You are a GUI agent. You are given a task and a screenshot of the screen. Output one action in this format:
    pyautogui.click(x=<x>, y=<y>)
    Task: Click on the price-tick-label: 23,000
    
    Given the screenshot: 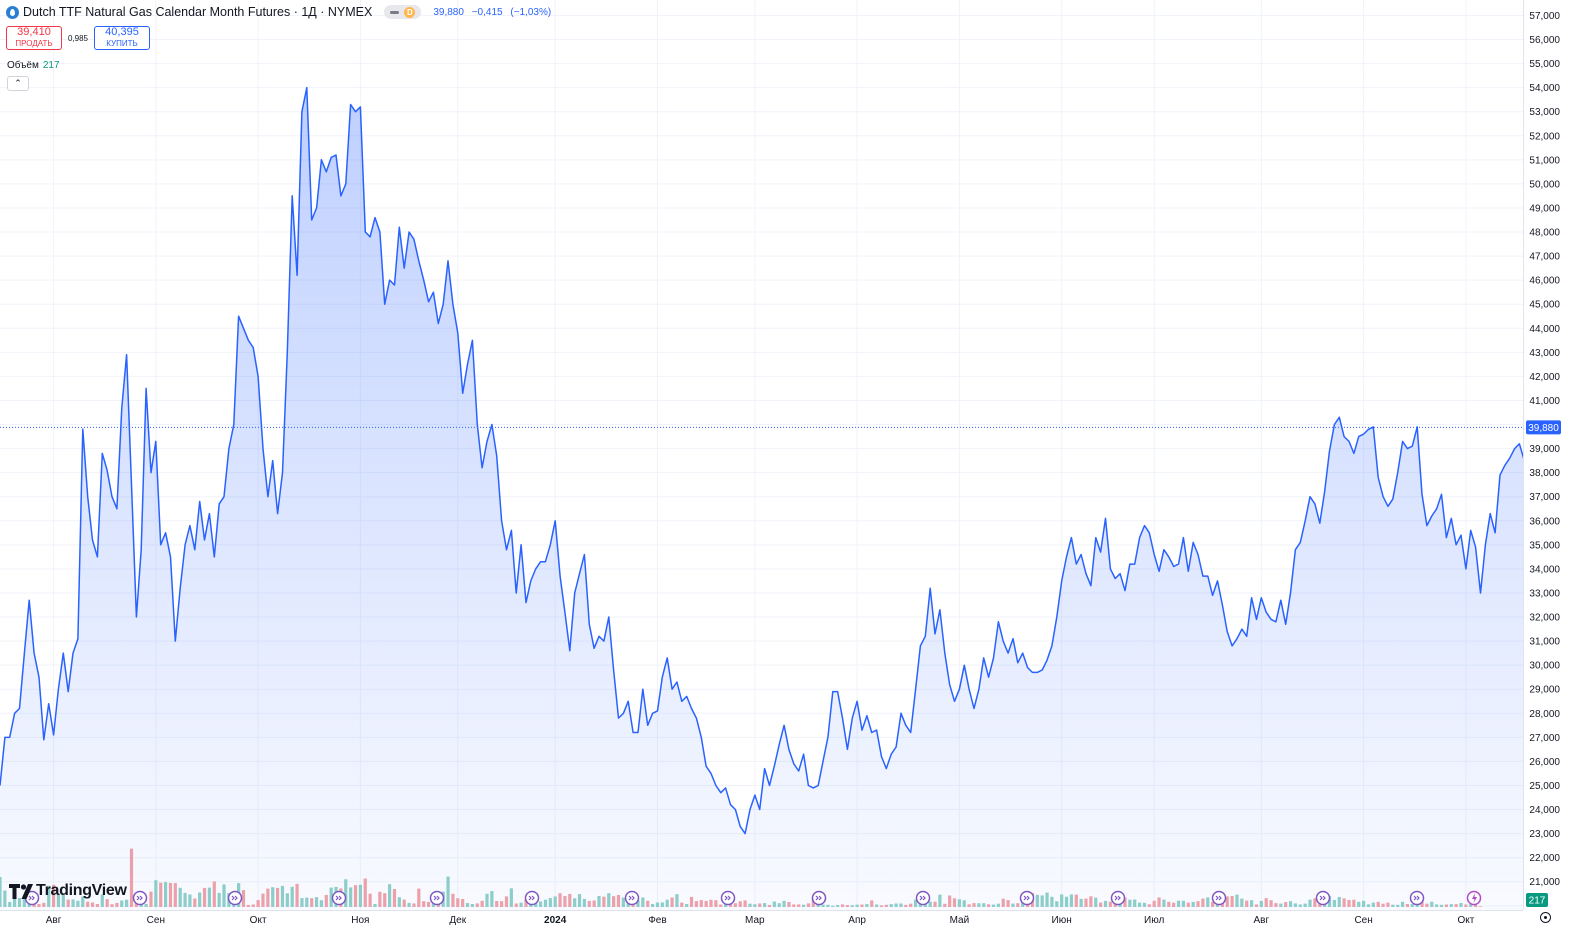 What is the action you would take?
    pyautogui.click(x=1544, y=834)
    